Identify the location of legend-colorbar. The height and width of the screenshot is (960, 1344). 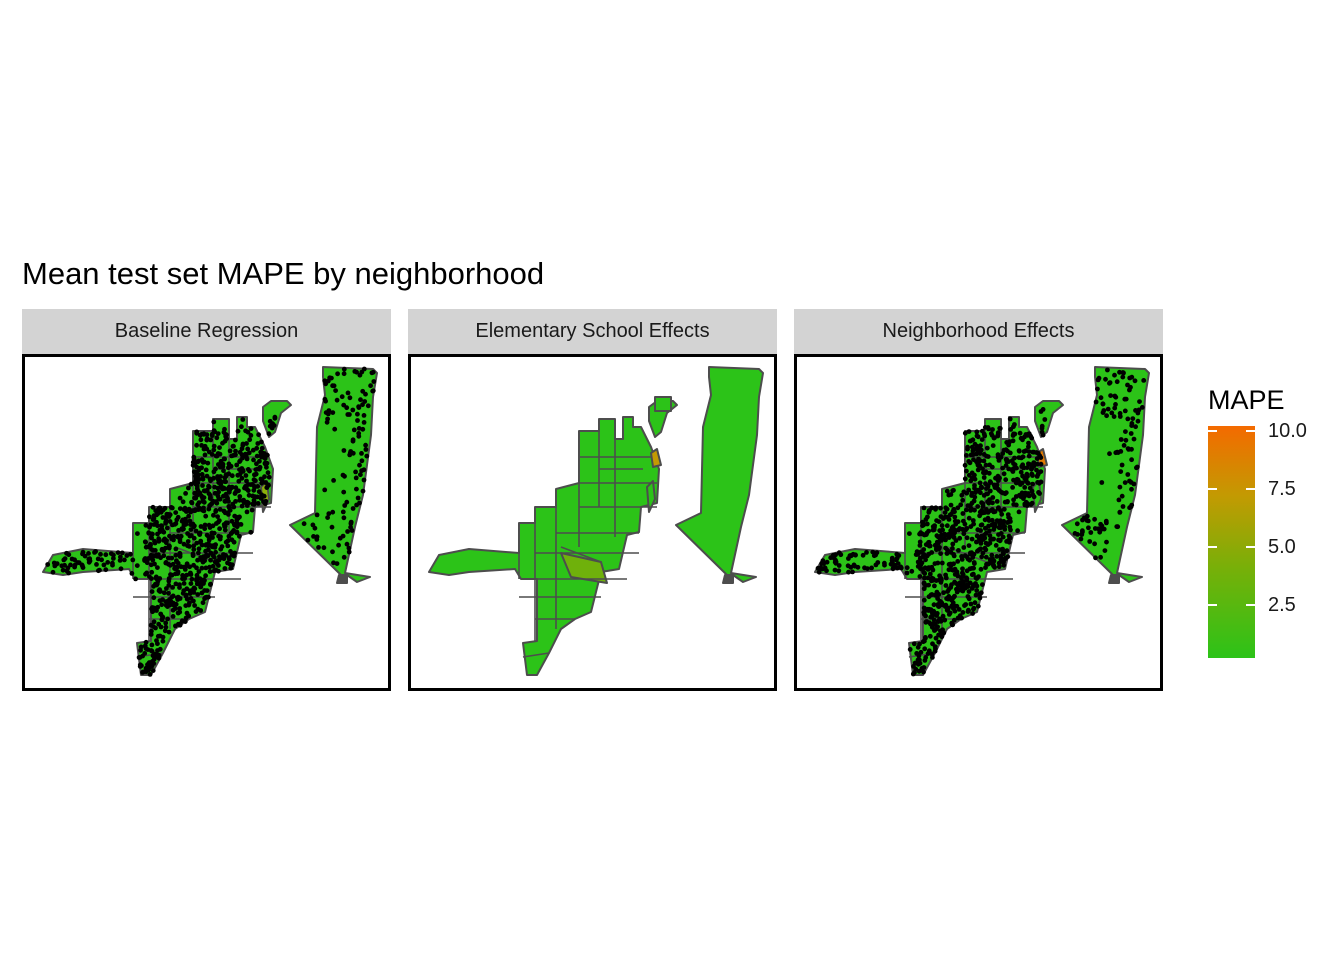
(1231, 542).